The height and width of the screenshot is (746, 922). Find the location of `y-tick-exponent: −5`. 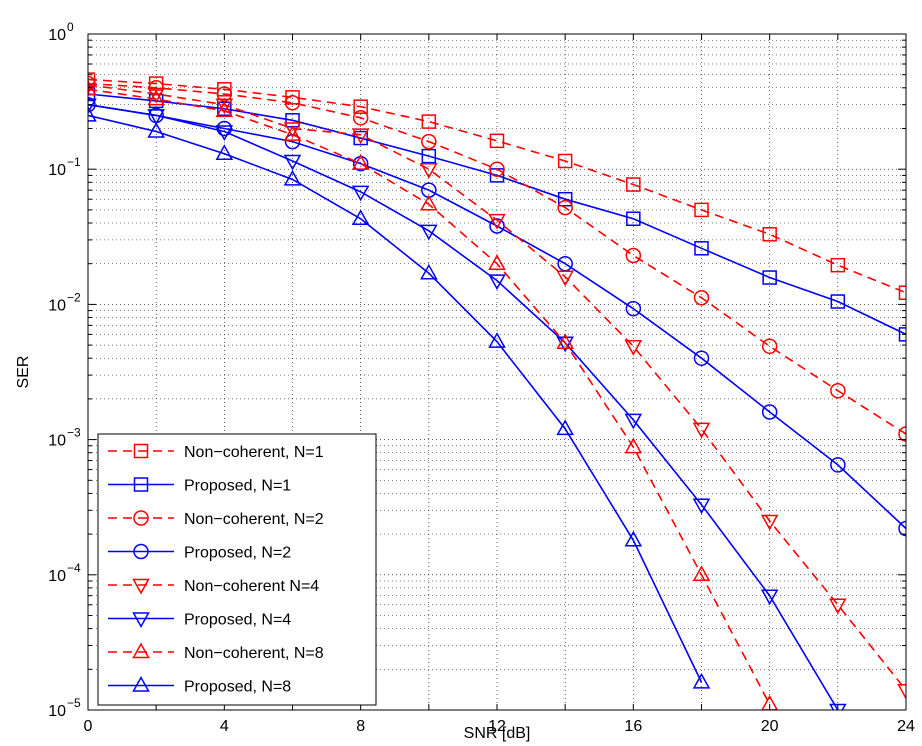

y-tick-exponent: −5 is located at coordinates (74, 703).